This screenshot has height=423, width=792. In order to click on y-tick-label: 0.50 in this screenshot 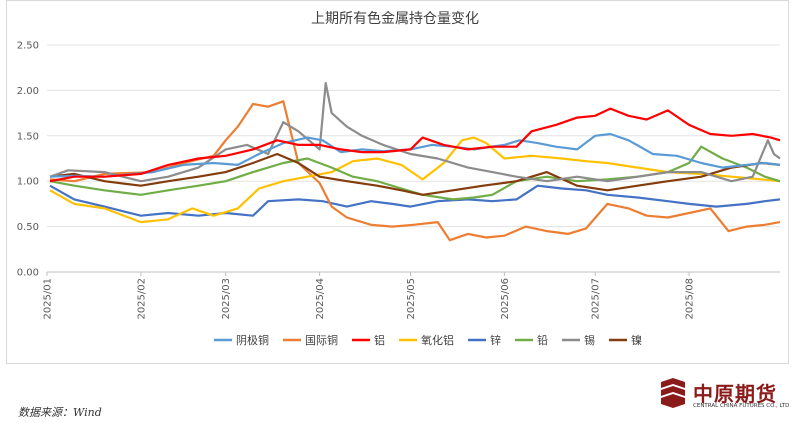, I will do `click(28, 227)`.